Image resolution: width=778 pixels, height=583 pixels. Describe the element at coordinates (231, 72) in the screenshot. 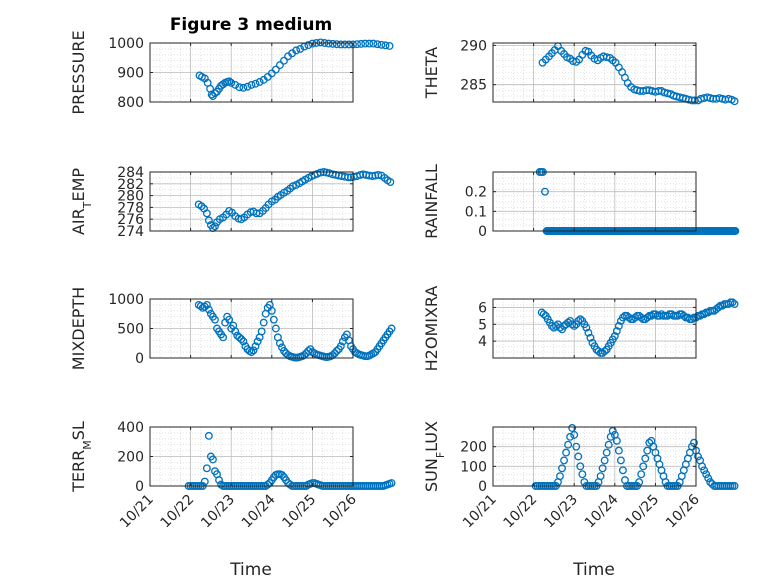

I see `panel-1: 800 900 1000 PRESSURE` at that location.